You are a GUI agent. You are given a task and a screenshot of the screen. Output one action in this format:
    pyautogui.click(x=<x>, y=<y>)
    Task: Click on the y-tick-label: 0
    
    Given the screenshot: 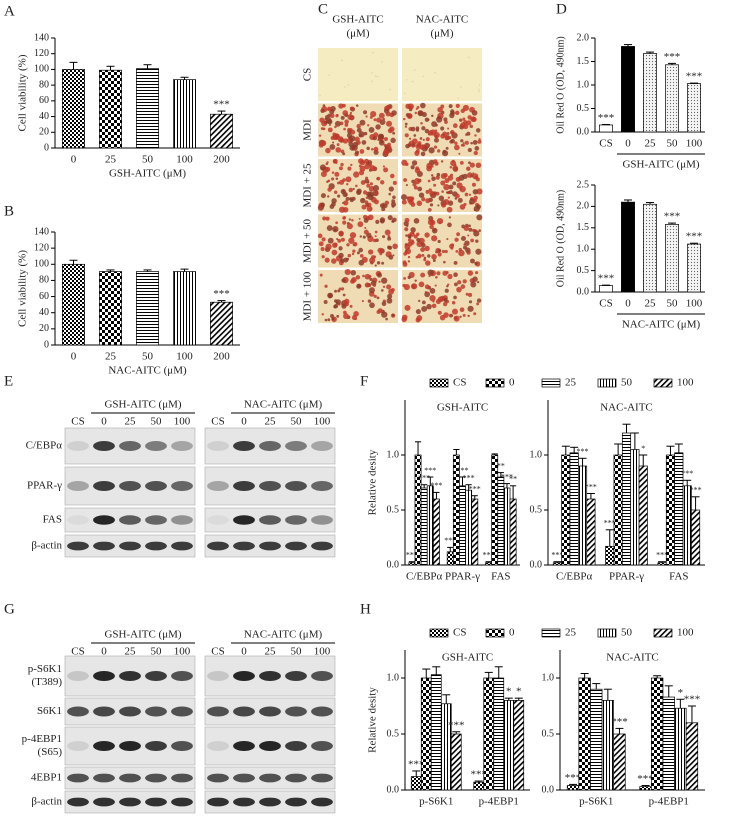 What is the action you would take?
    pyautogui.click(x=46, y=344)
    